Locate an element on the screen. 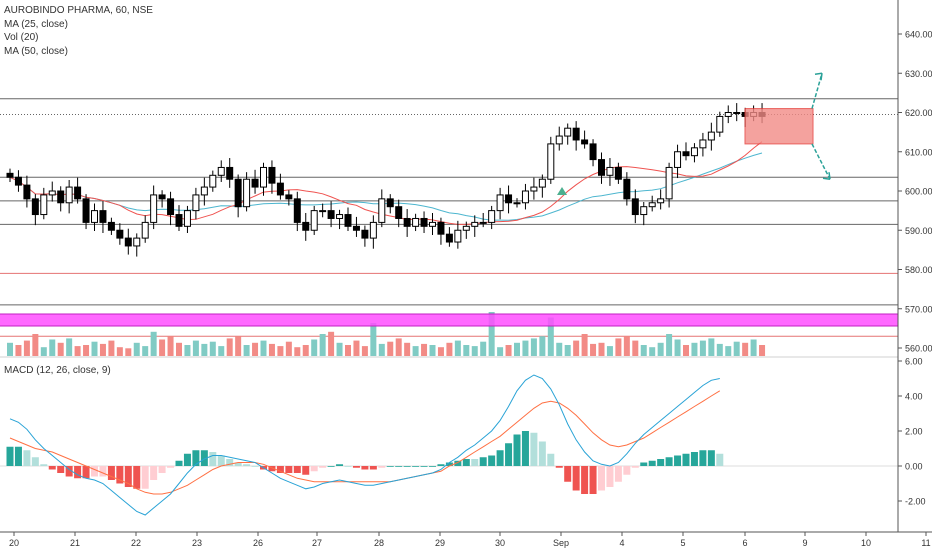  legend-vol: Vol (20) is located at coordinates (21, 37).